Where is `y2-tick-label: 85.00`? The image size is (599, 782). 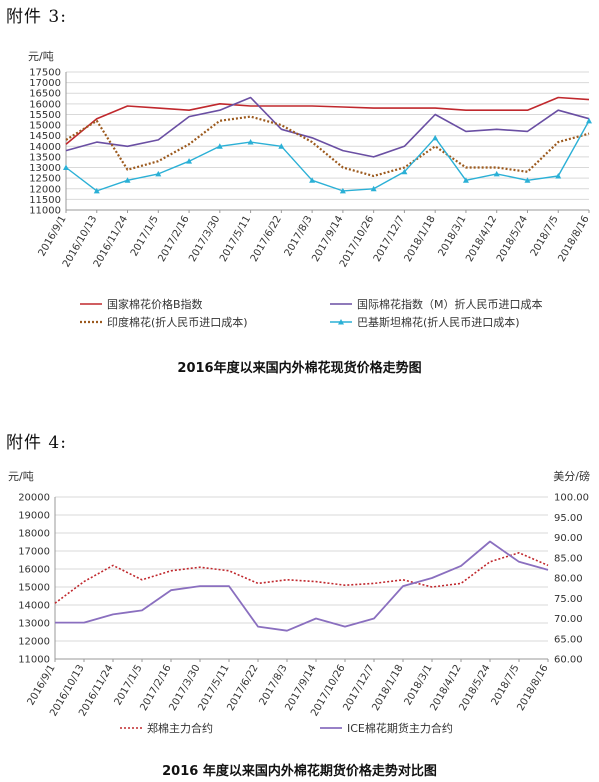 y2-tick-label: 85.00 is located at coordinates (568, 558).